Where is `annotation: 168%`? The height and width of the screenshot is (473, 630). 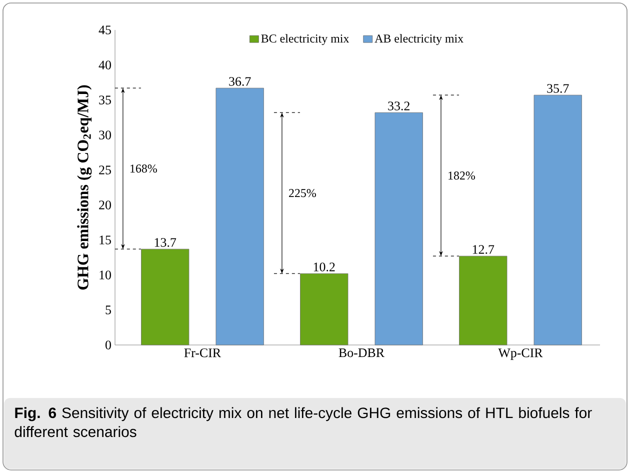
annotation: 168% is located at coordinates (143, 168).